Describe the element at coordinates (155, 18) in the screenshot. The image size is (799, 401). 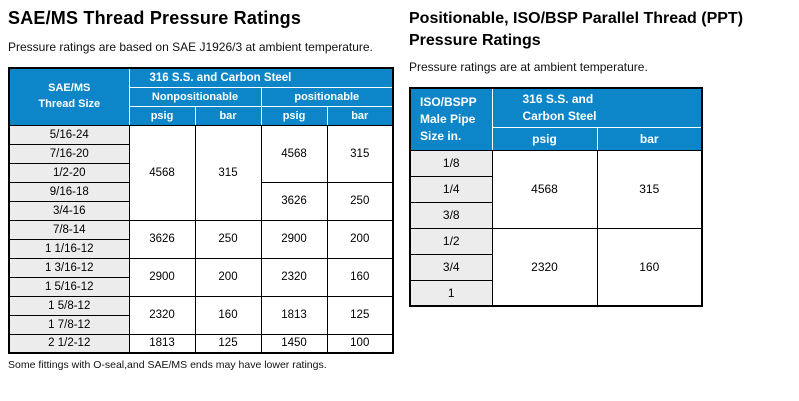
I see `sae-ms-title: SAE/MS Thread Pressure Ratings` at that location.